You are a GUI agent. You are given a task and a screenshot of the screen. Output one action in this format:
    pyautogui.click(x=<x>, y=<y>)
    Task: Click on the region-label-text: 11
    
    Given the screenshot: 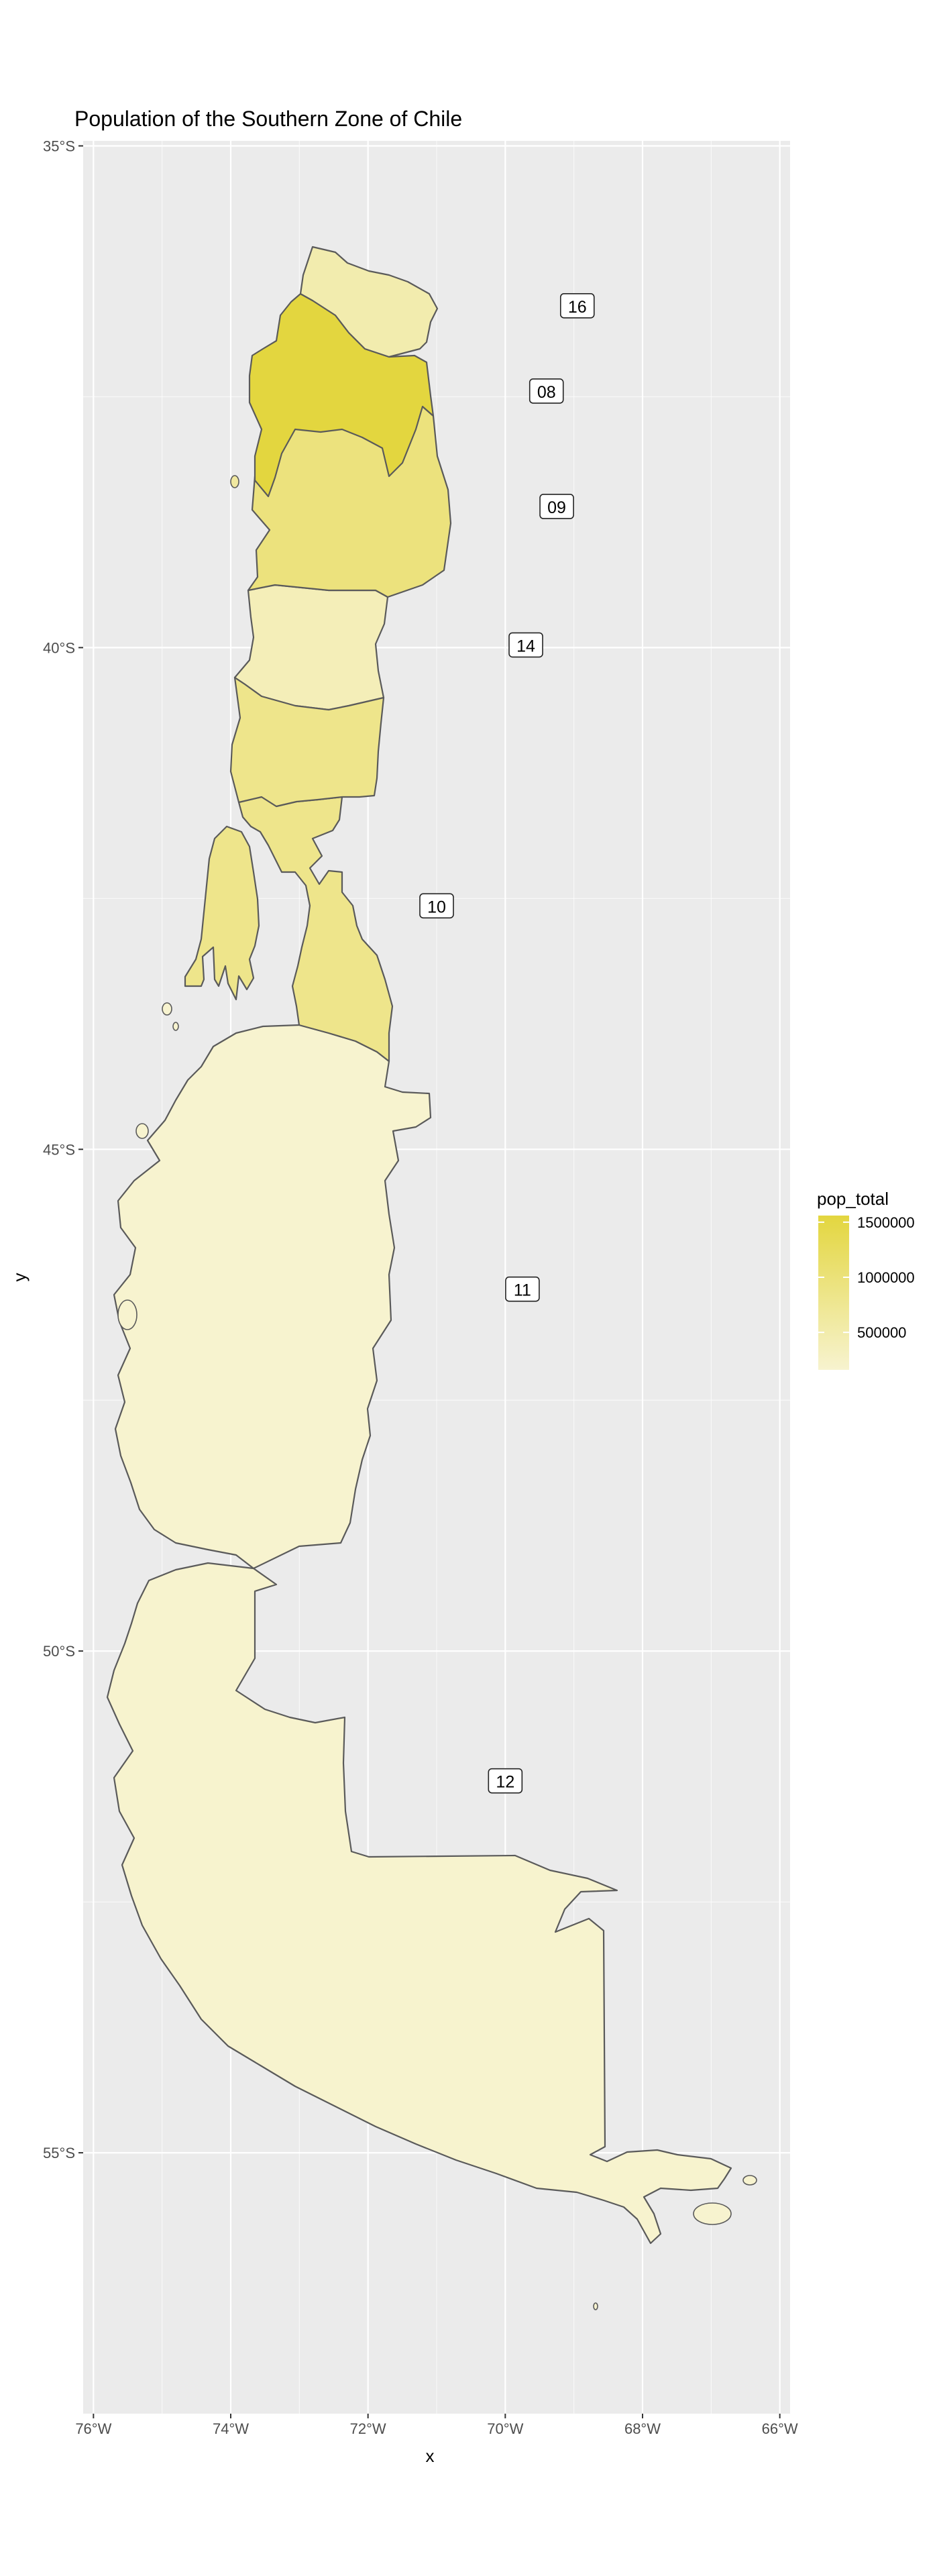 What is the action you would take?
    pyautogui.click(x=522, y=1290)
    